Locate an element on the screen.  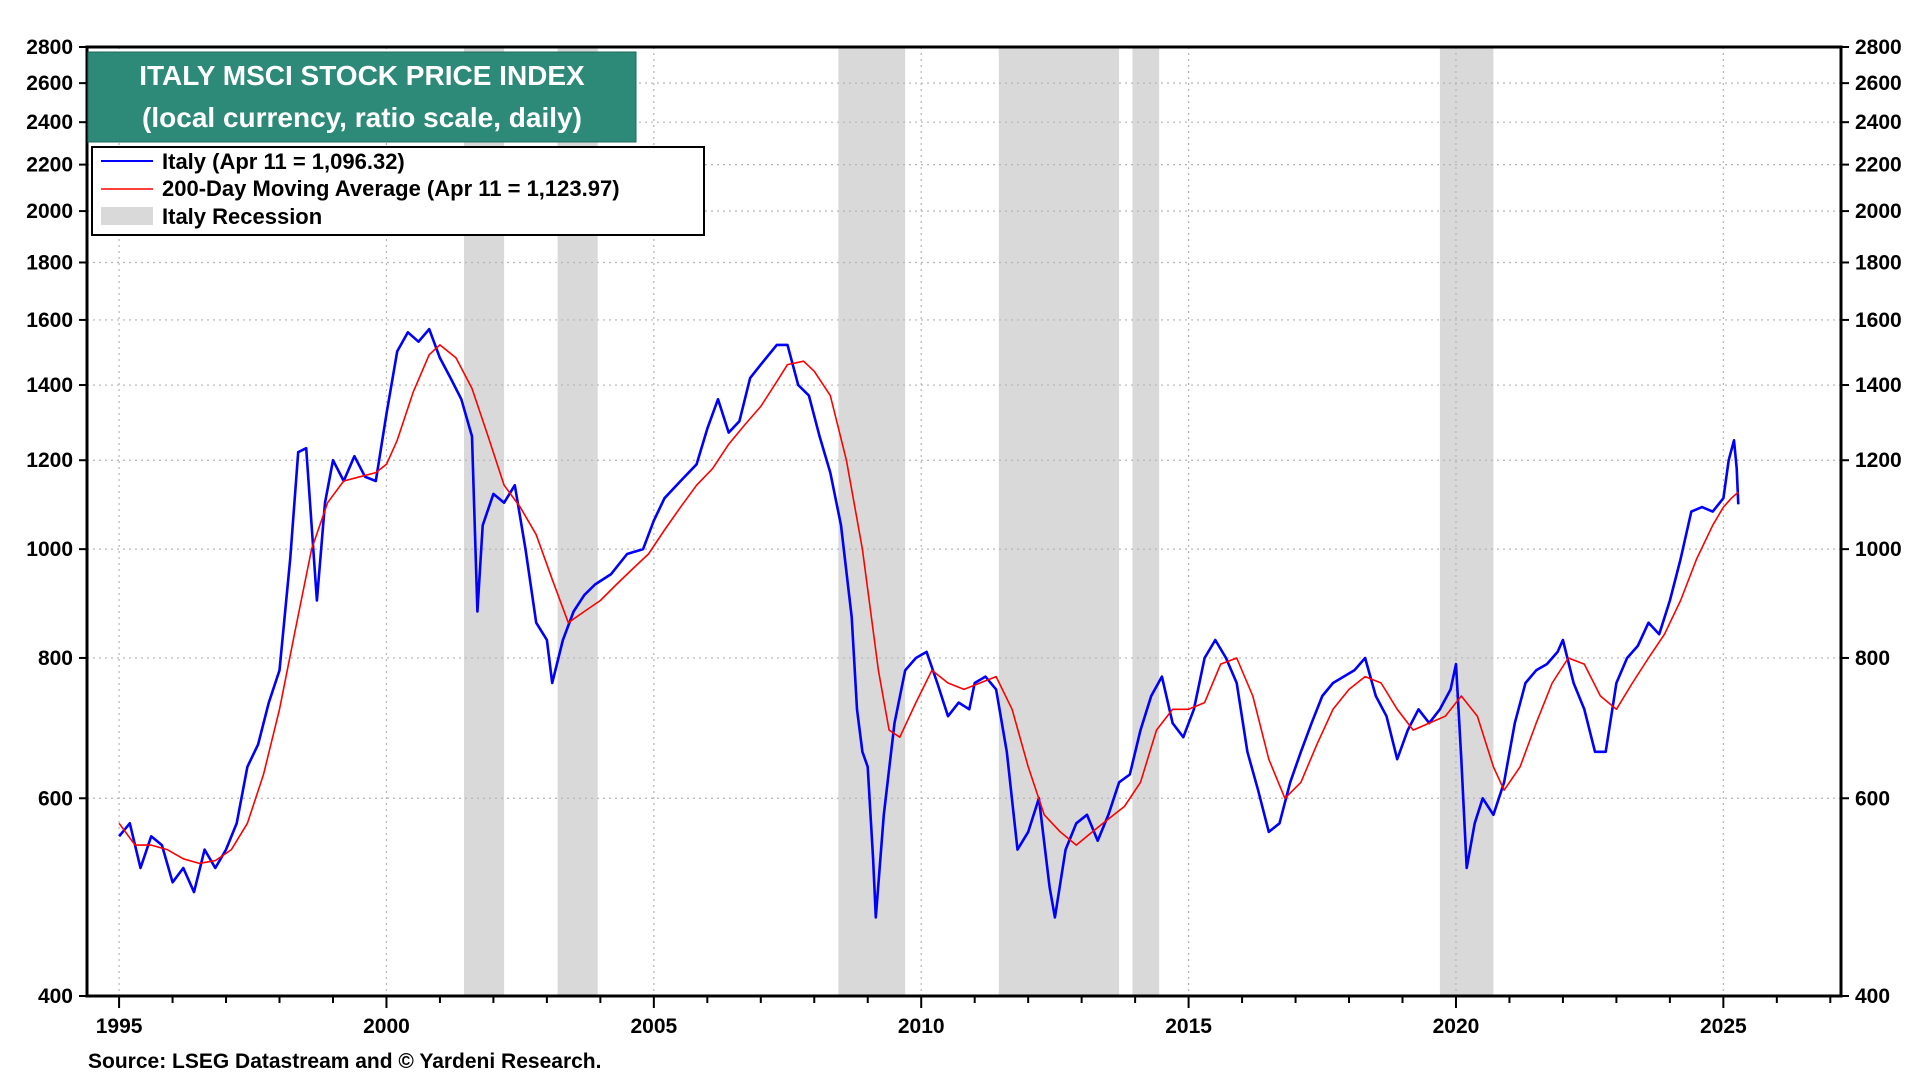
legend-swatch-recession is located at coordinates (127, 216).